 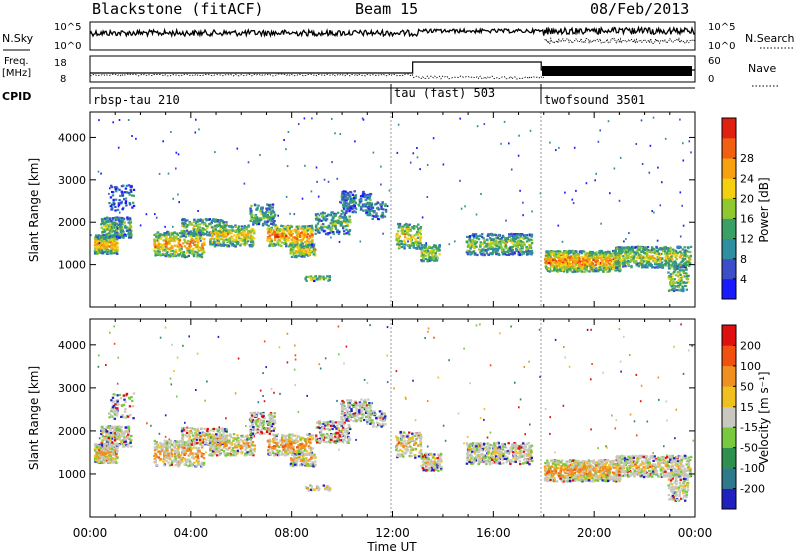 I want to click on nave-label: Nave, so click(x=762, y=68).